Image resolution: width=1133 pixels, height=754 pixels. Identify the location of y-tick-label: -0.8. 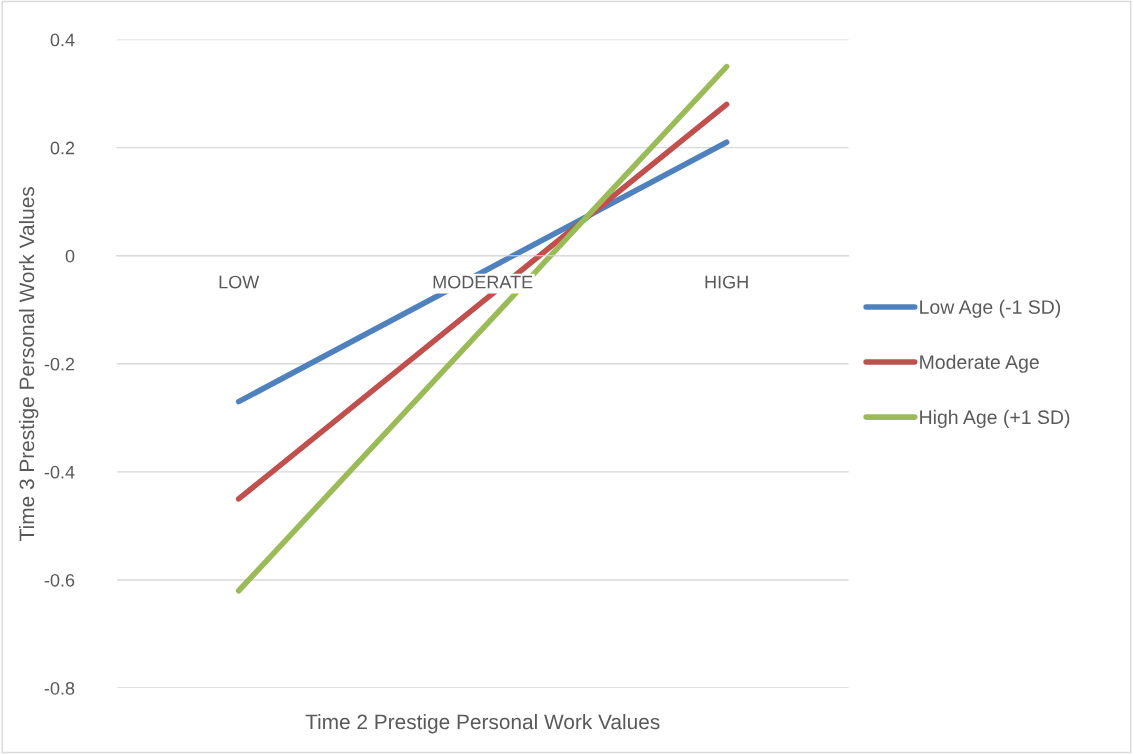
(59, 688).